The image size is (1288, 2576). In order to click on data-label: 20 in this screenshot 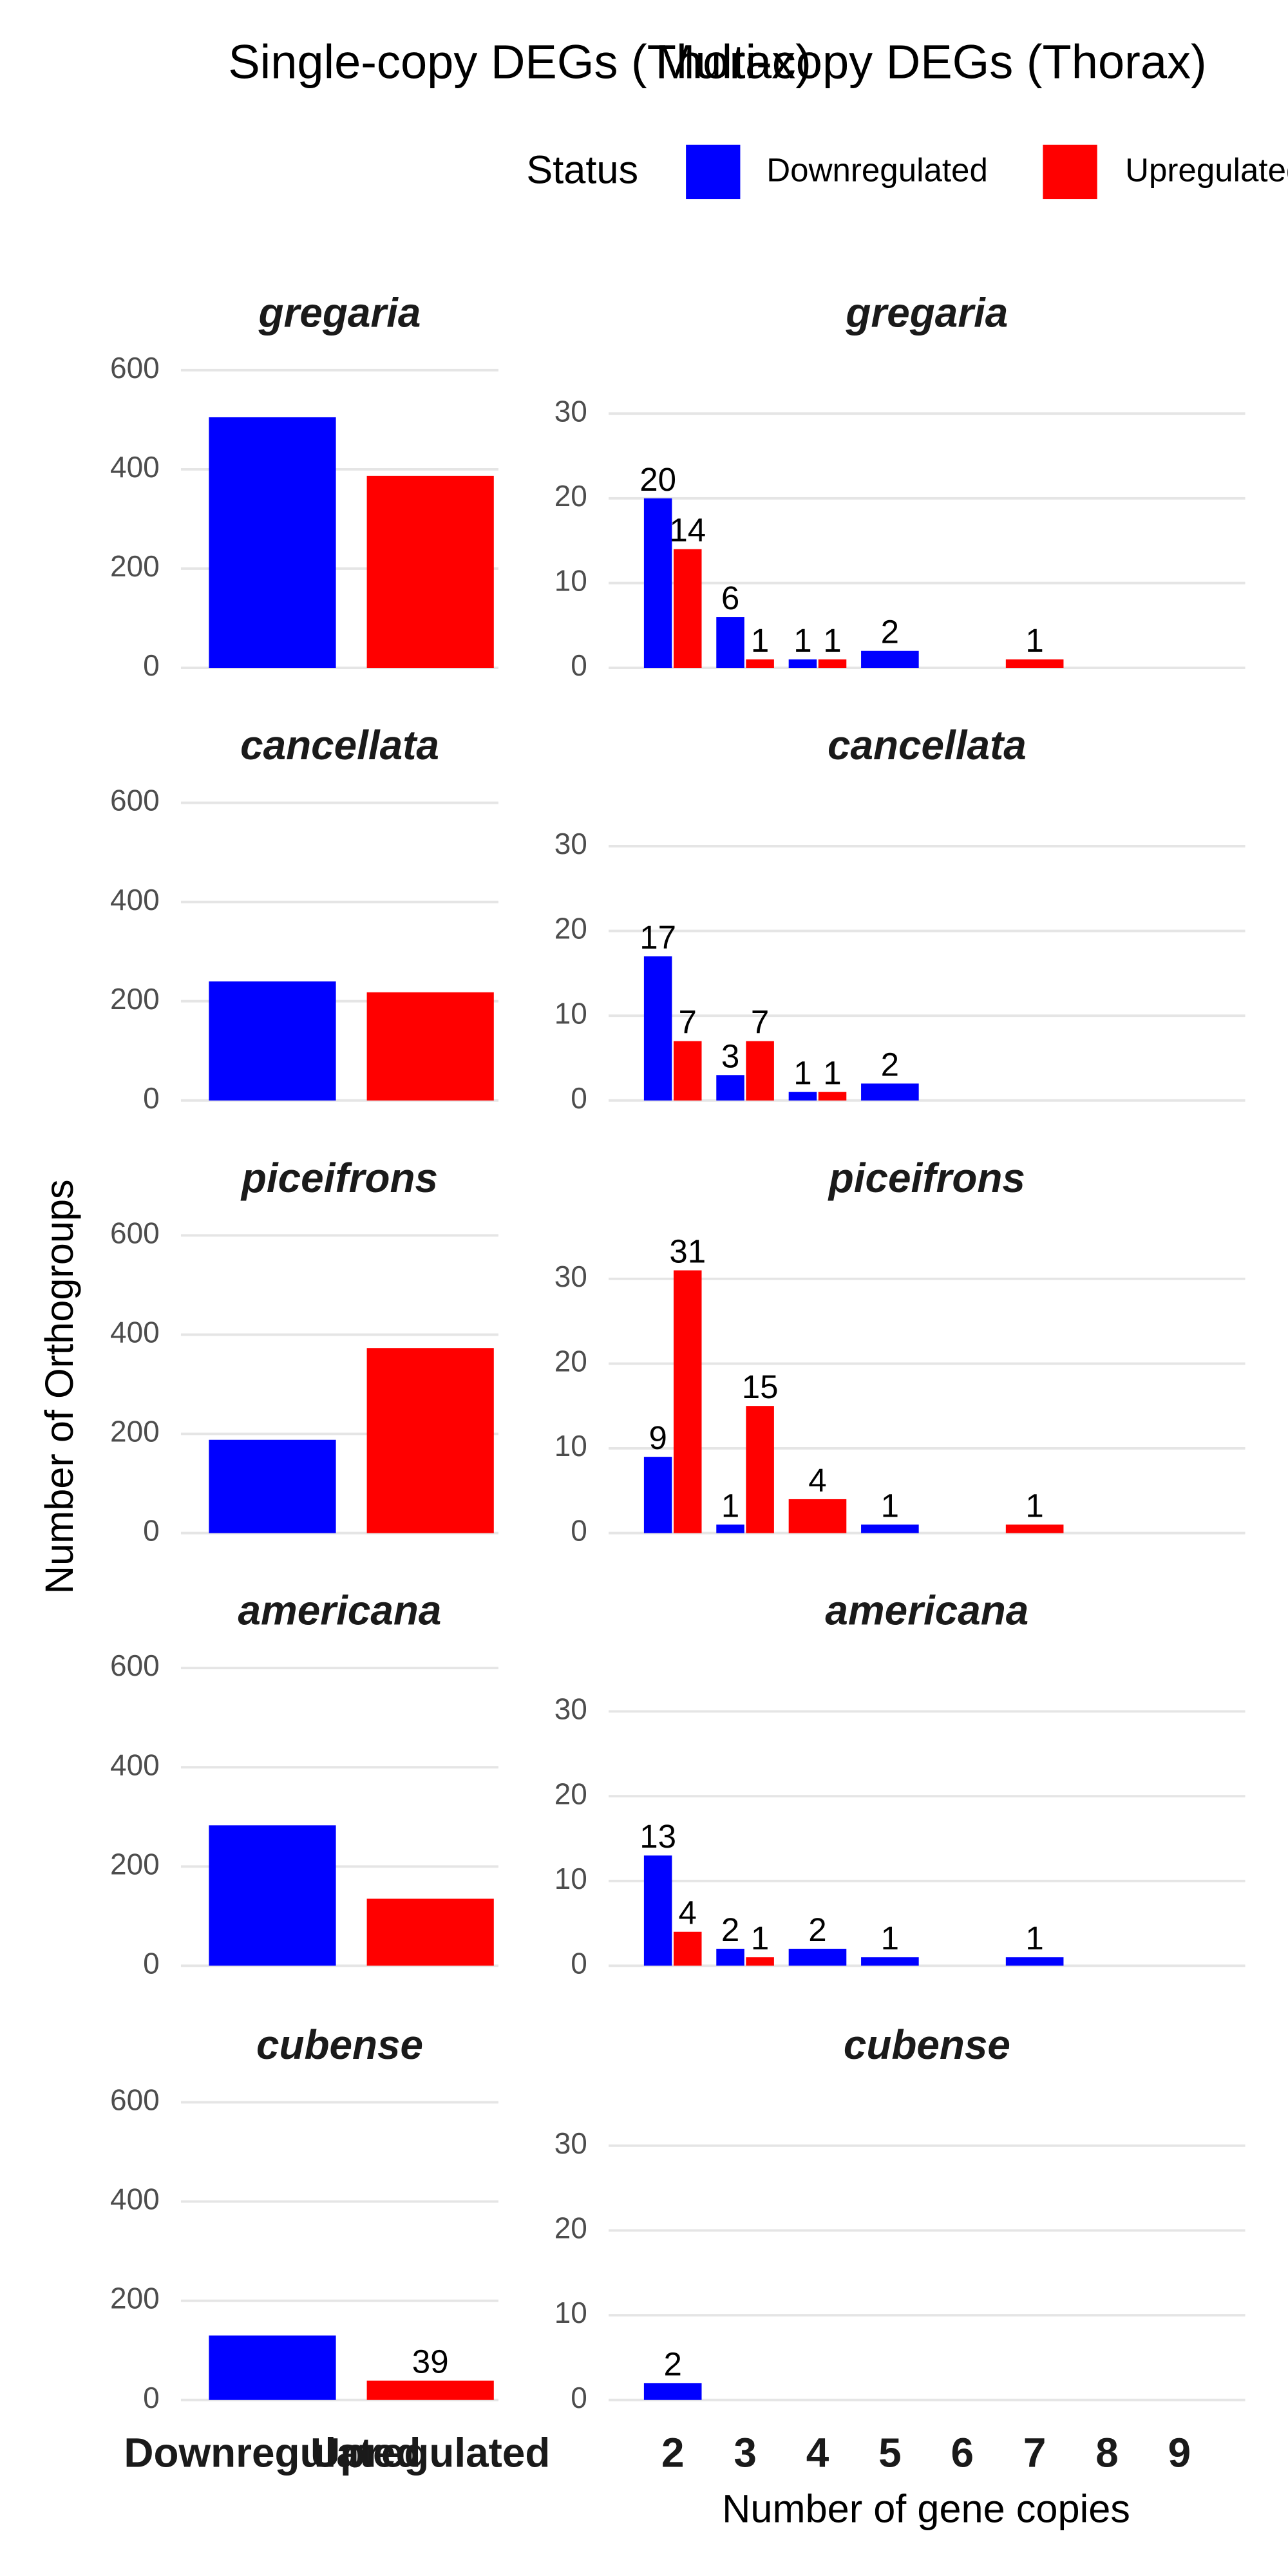, I will do `click(657, 480)`.